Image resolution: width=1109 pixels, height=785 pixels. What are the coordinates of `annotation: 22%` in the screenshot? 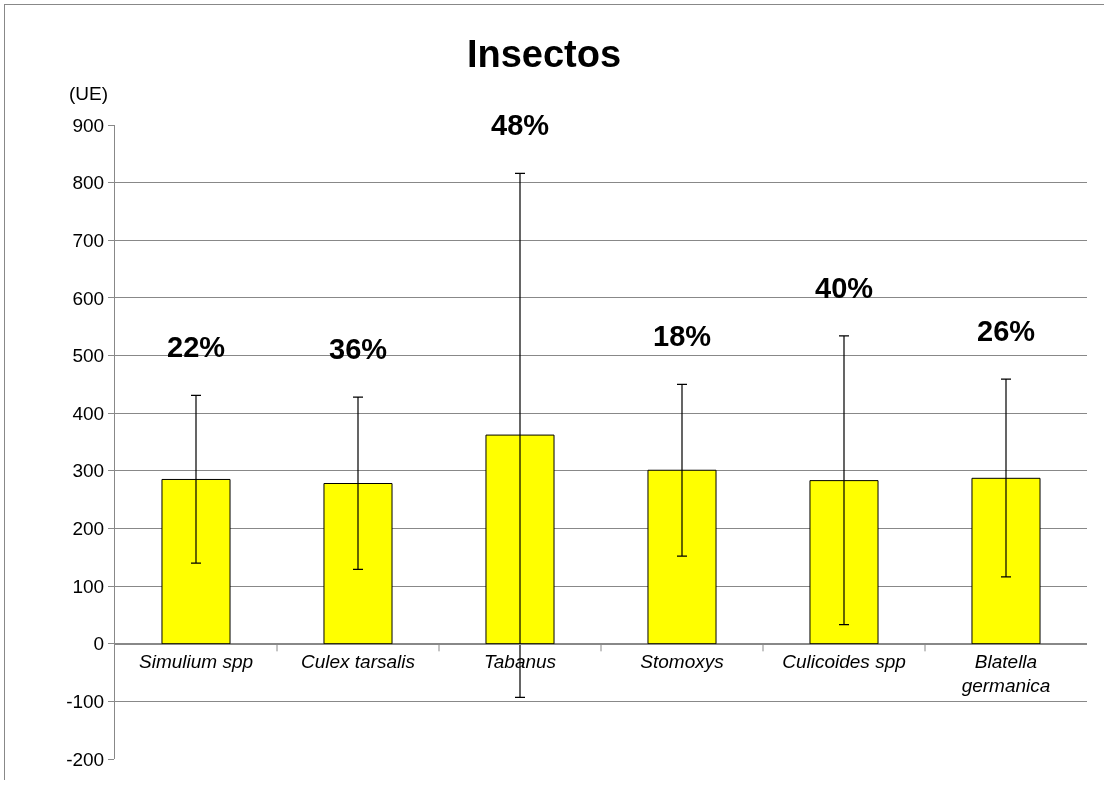 It's located at (196, 347).